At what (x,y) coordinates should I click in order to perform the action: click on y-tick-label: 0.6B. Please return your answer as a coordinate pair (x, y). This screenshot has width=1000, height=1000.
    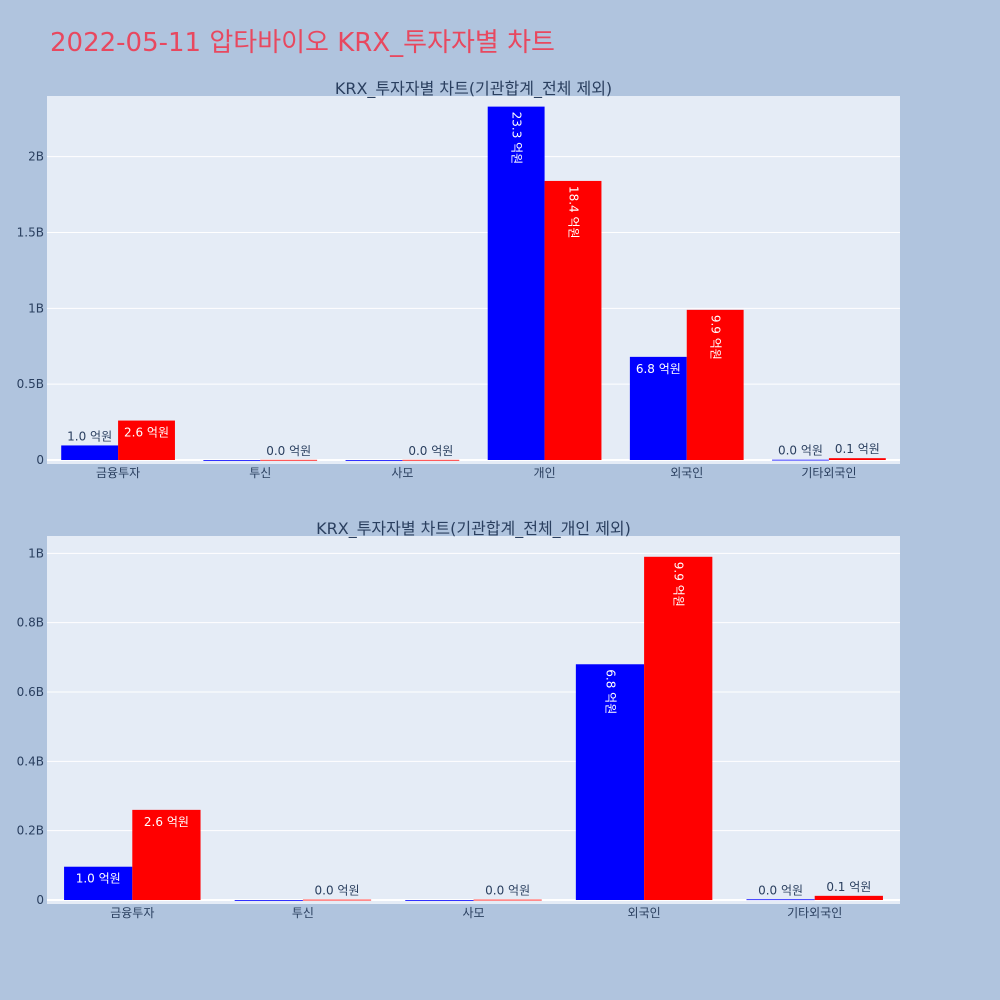
    Looking at the image, I should click on (30, 692).